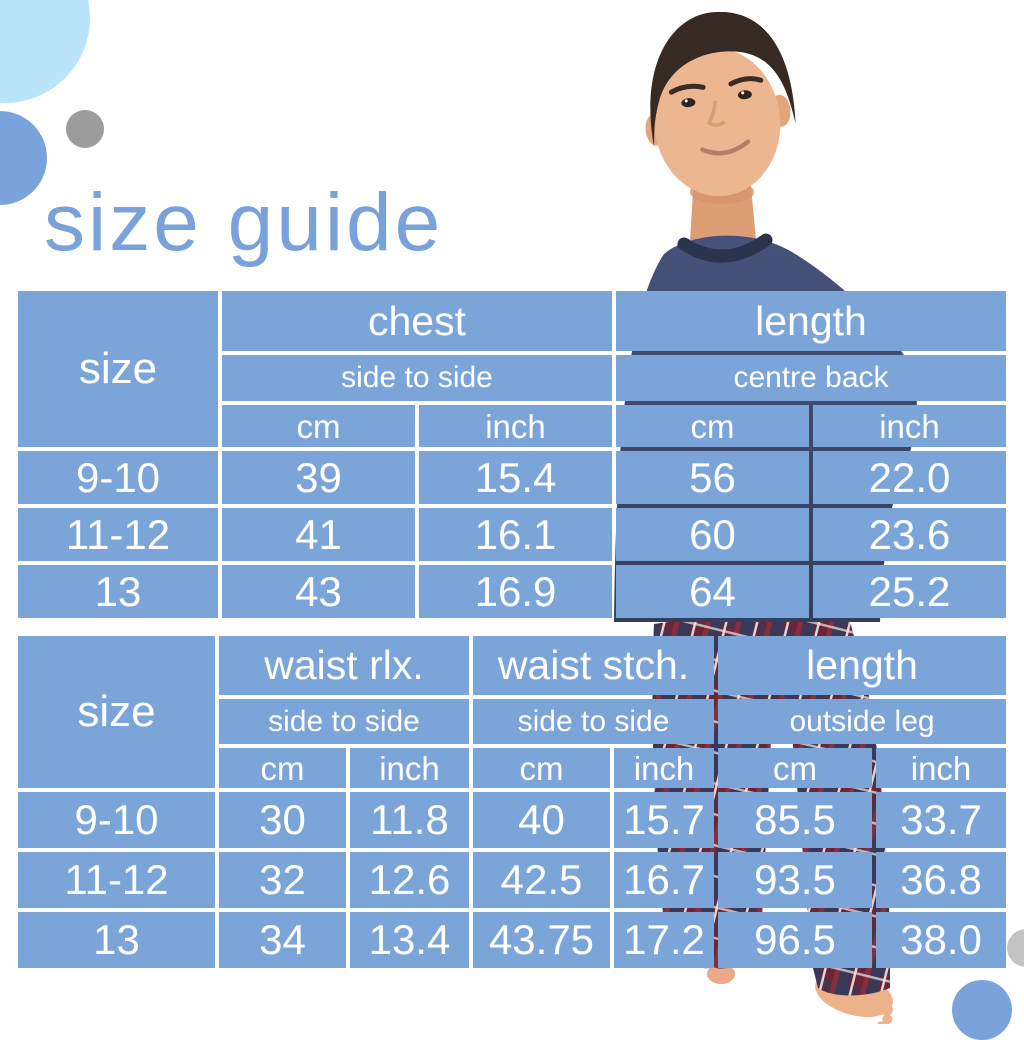 Image resolution: width=1024 pixels, height=1040 pixels. I want to click on decor-circle-blue-bottom-right, so click(982, 1010).